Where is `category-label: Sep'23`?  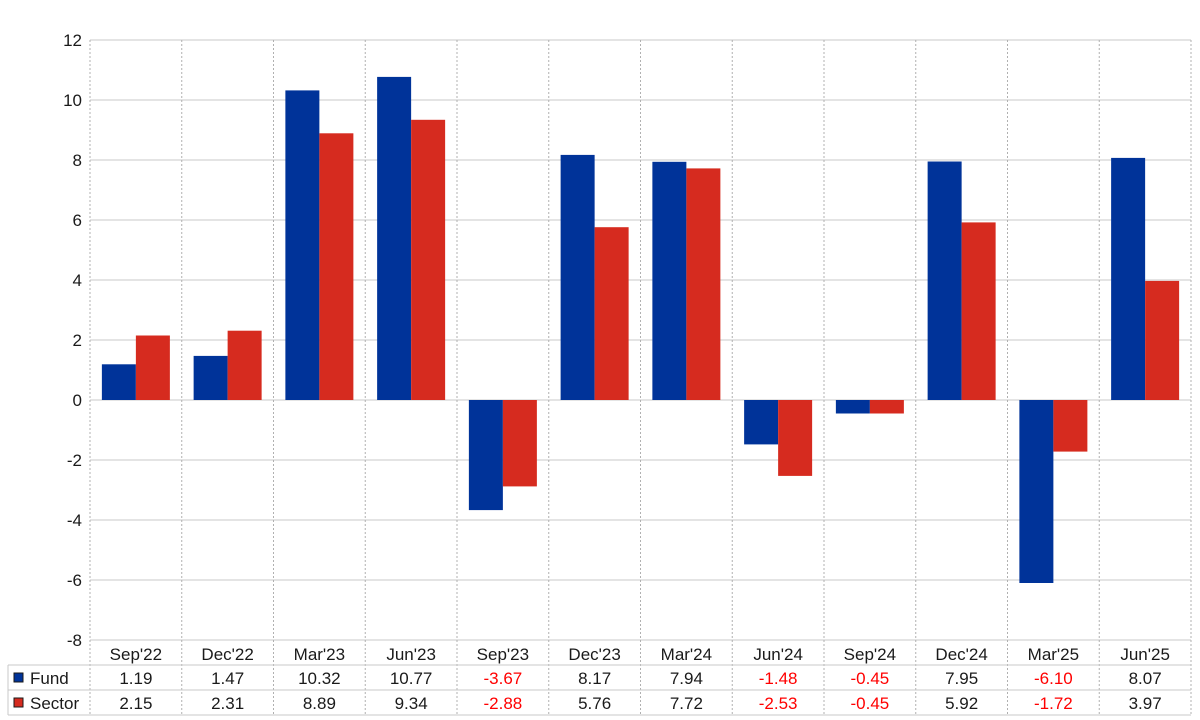 category-label: Sep'23 is located at coordinates (503, 654).